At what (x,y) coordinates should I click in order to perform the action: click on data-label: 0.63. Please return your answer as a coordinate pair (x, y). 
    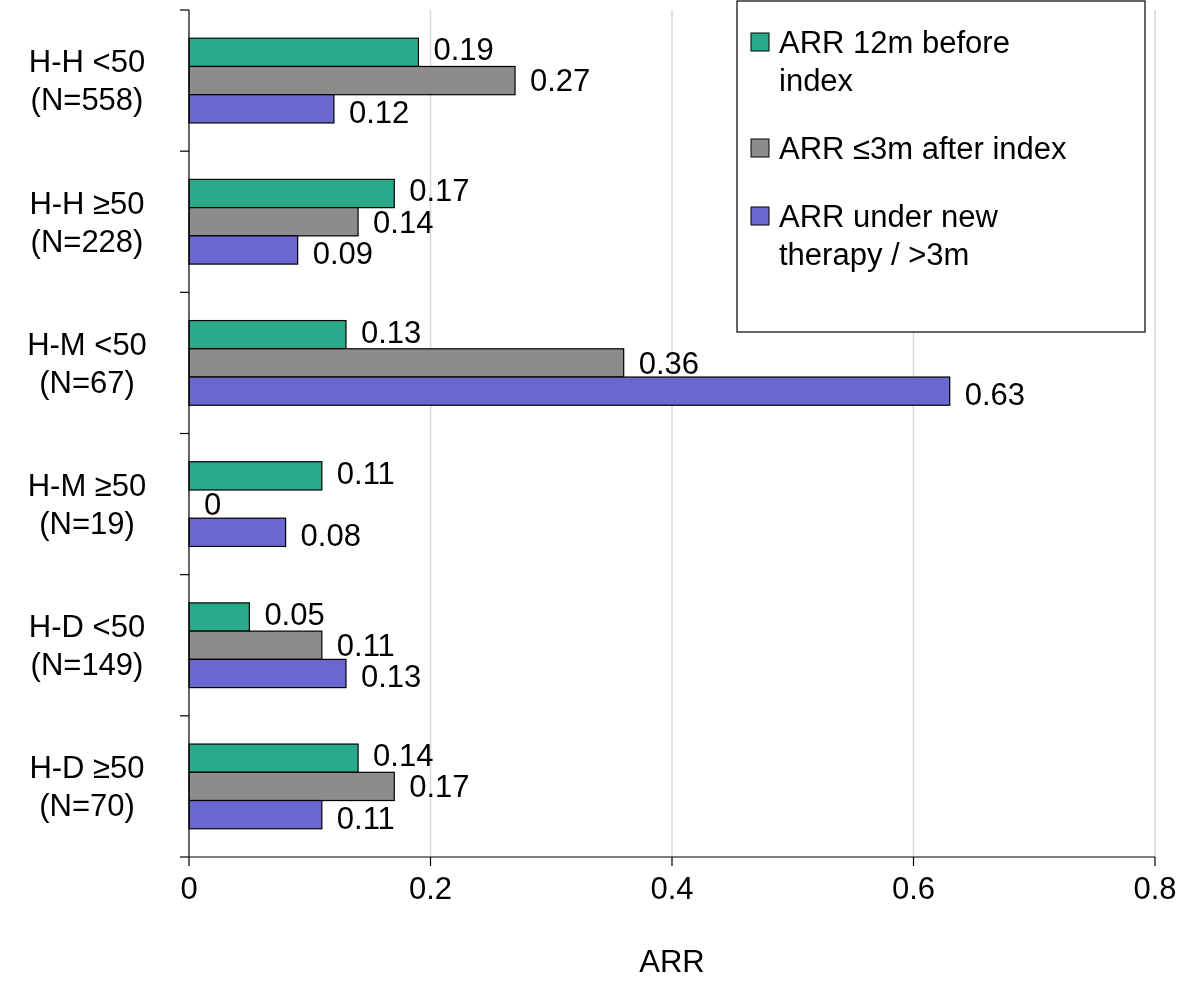
    Looking at the image, I should click on (995, 394).